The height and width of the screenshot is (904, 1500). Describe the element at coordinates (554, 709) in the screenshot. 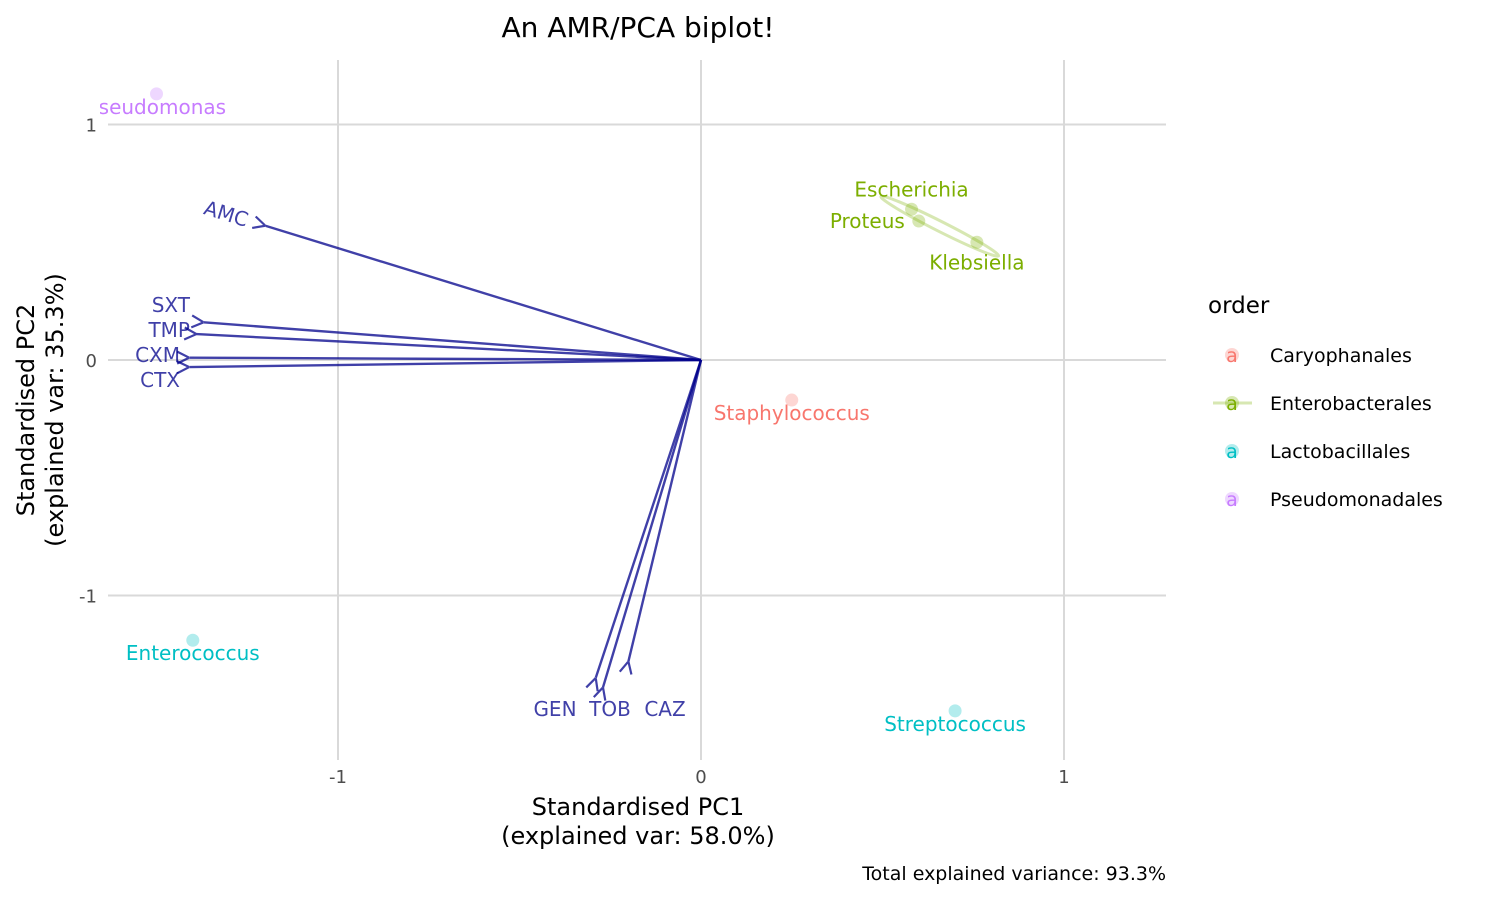

I see `loading-label: GEN` at that location.